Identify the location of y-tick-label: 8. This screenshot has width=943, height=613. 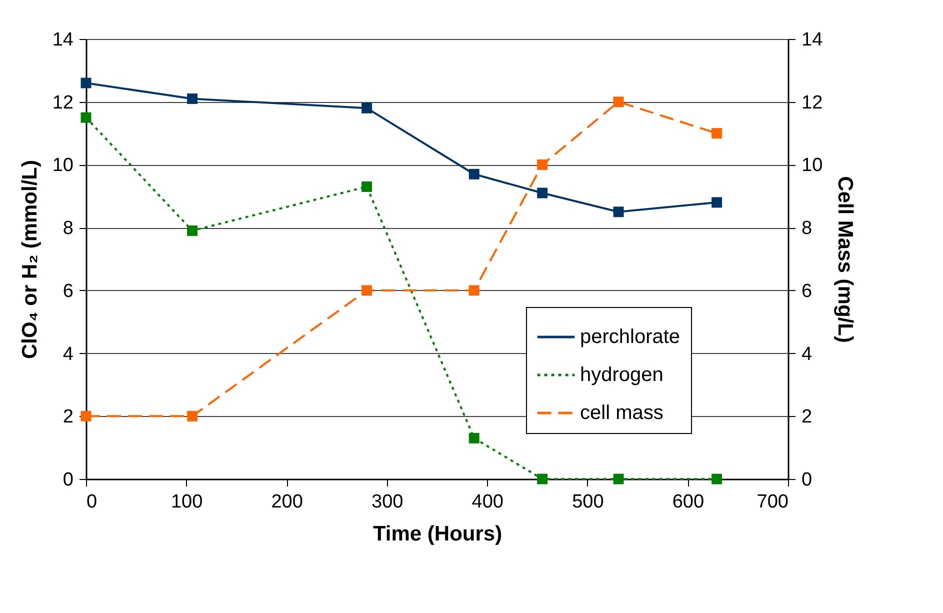
(68, 229).